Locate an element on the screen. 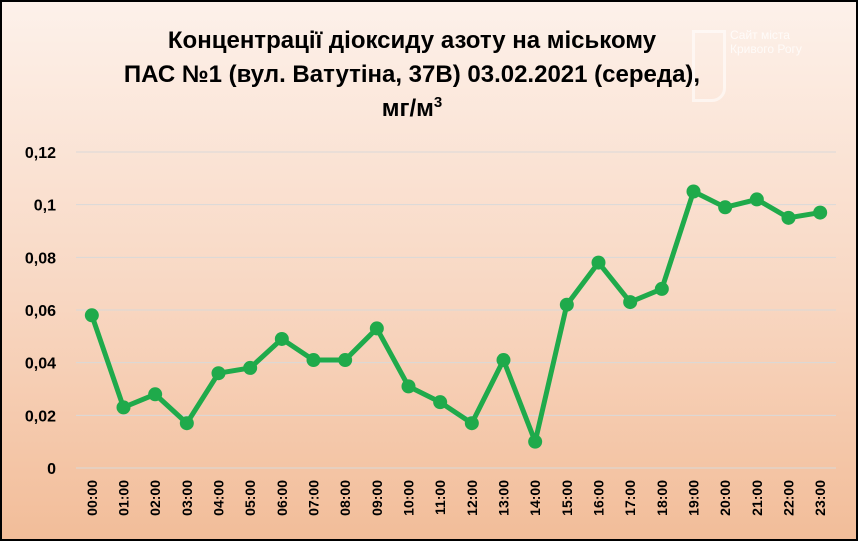 This screenshot has width=858, height=541. chart-title-unit-superscript: 3 is located at coordinates (438, 102).